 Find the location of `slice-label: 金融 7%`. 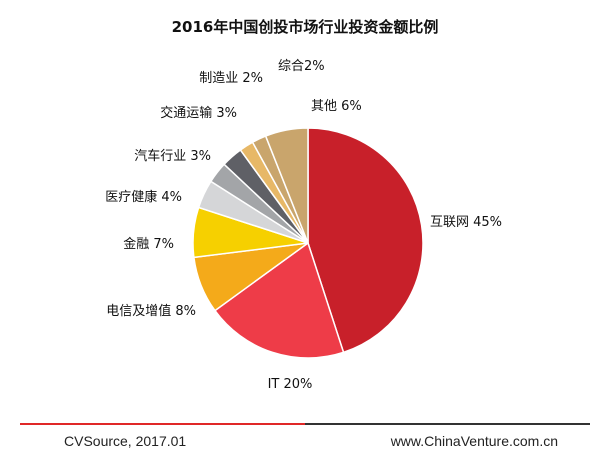

slice-label: 金融 7% is located at coordinates (148, 244).